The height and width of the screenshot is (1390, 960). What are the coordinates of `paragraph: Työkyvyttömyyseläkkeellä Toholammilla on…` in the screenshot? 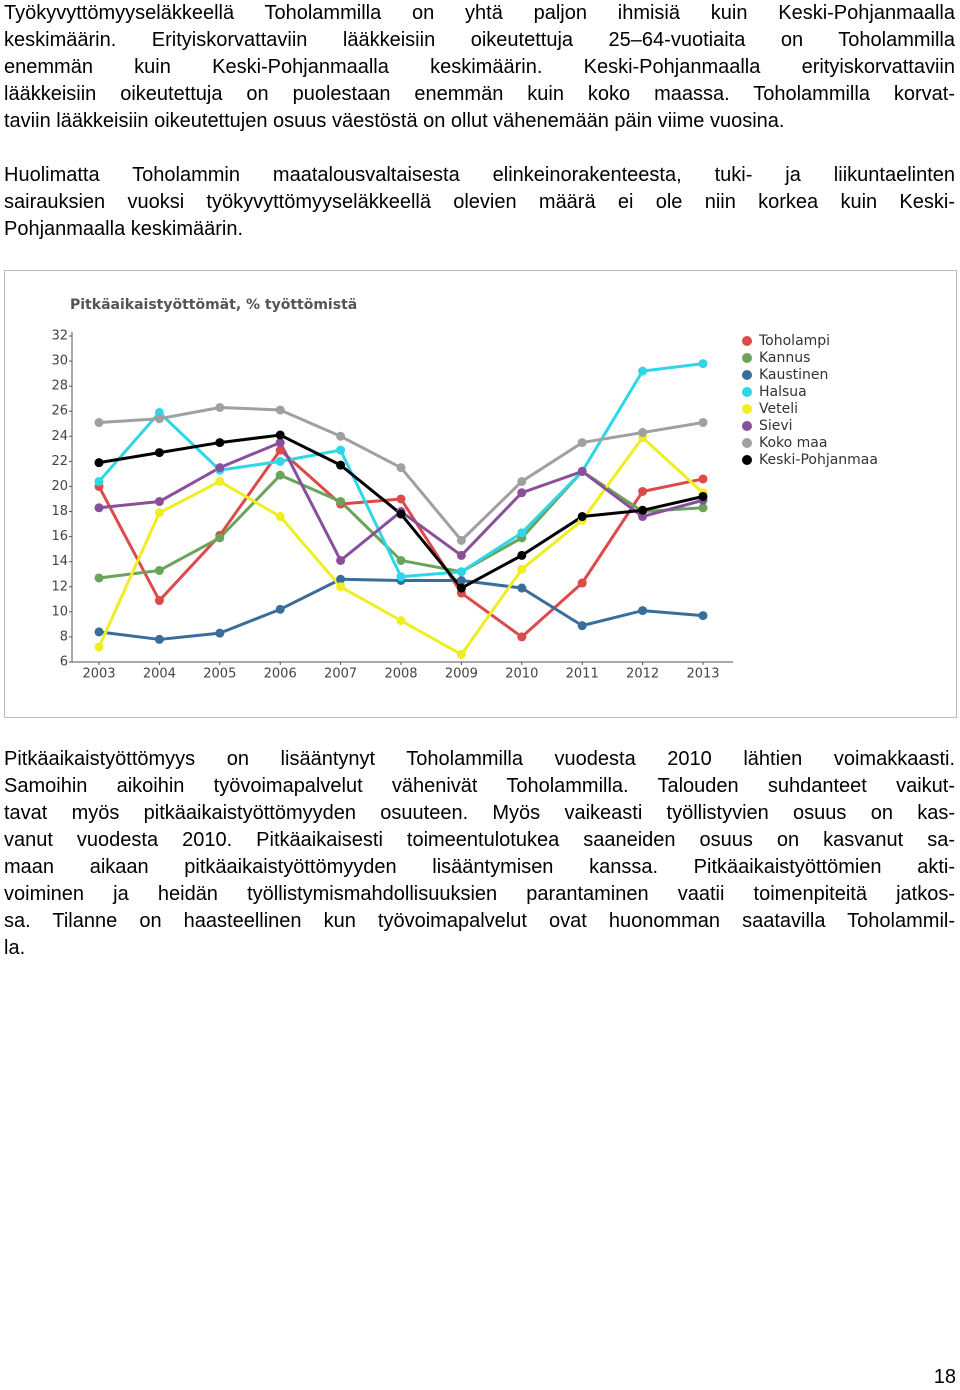 It's located at (479, 67).